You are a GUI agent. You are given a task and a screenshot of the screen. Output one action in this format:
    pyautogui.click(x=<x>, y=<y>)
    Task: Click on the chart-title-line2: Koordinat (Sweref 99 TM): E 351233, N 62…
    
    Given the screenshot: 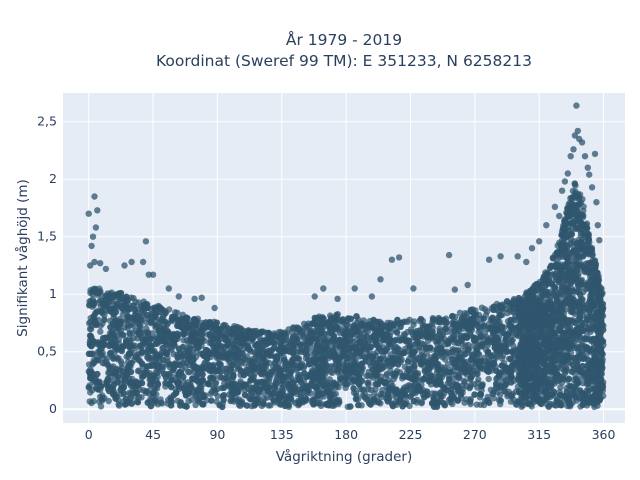 What is the action you would take?
    pyautogui.click(x=344, y=61)
    